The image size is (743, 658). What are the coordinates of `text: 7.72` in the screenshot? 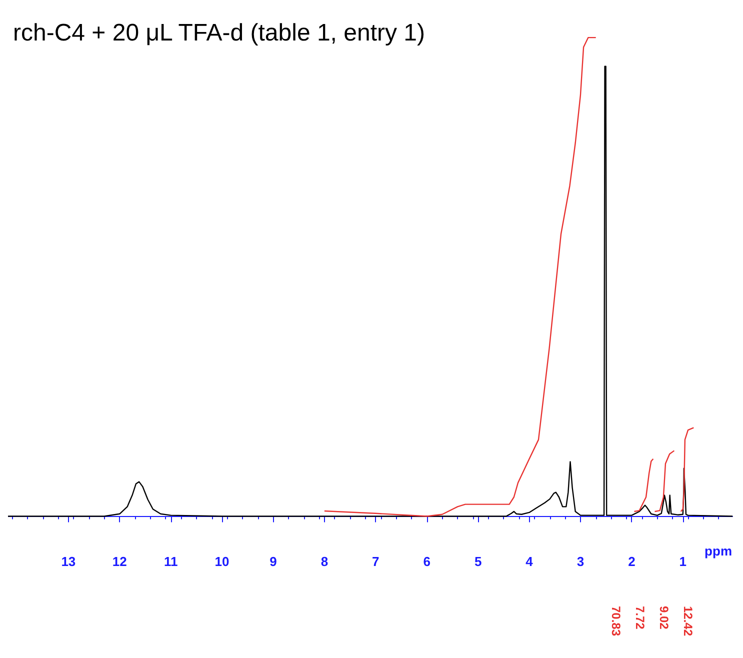 It's located at (640, 618).